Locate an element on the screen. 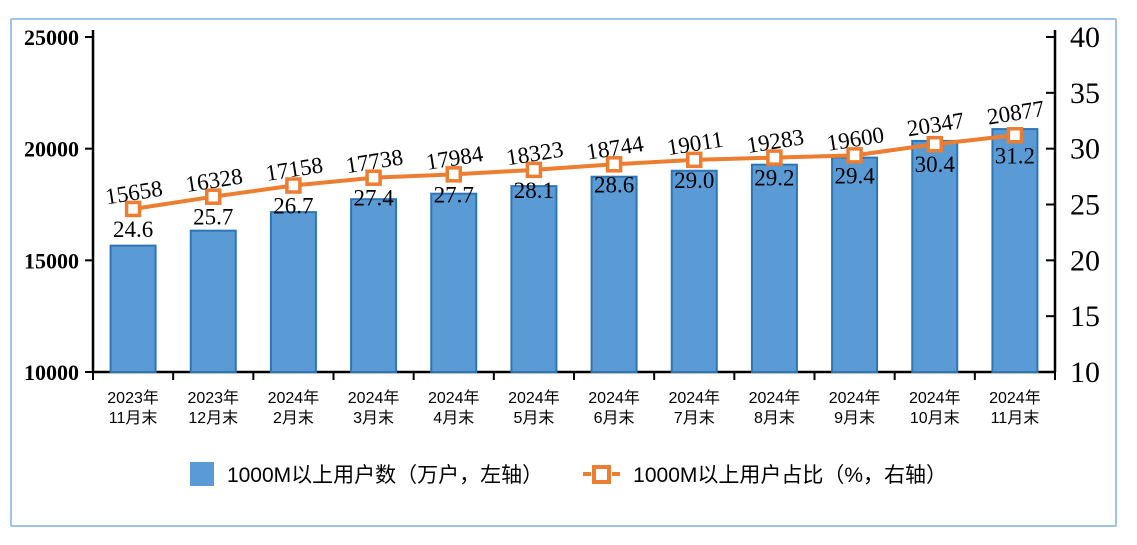 Image resolution: width=1137 pixels, height=545 pixels. line-series is located at coordinates (574, 172).